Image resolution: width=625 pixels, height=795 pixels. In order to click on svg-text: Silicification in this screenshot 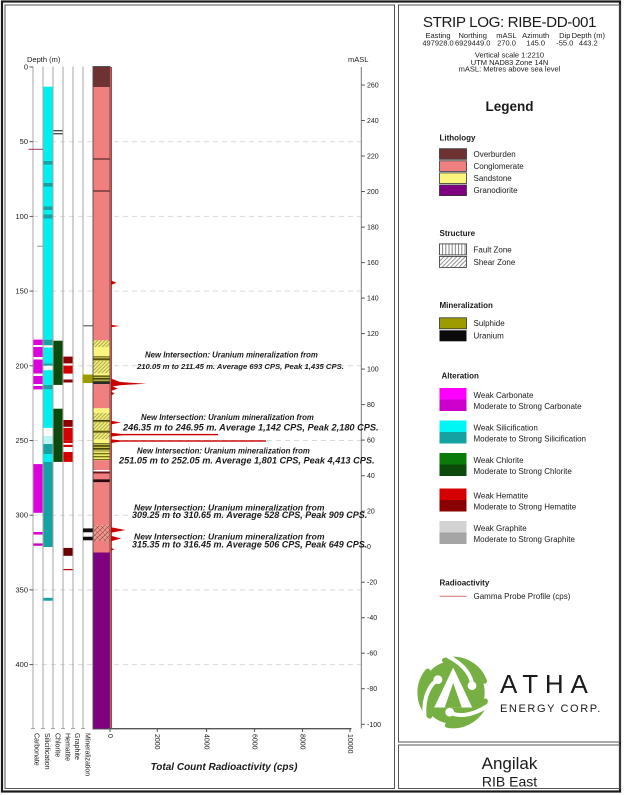, I will do `click(46, 751)`.